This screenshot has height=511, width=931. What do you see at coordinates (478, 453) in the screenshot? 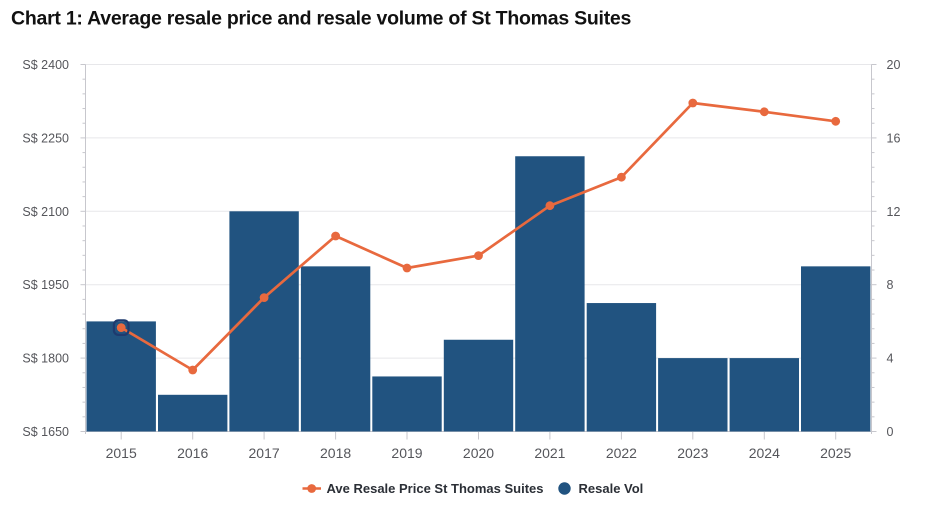
I see `svg-text: 2020` at bounding box center [478, 453].